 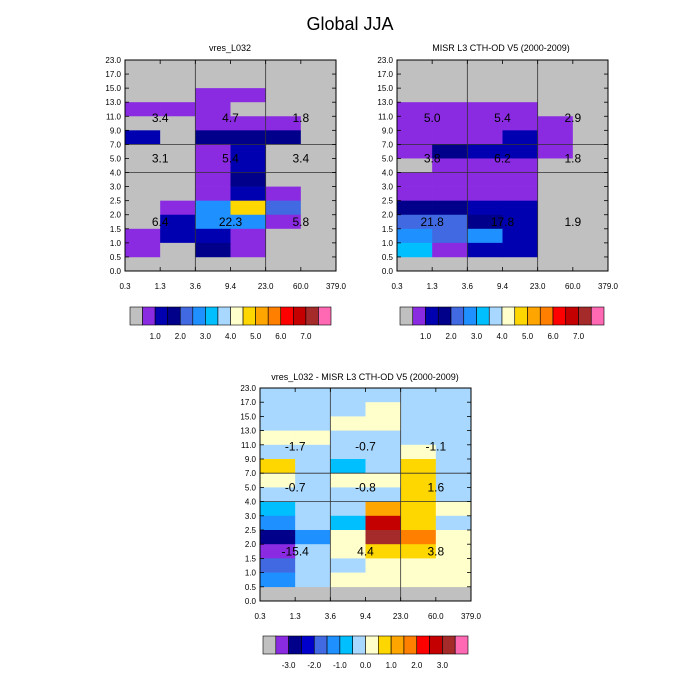 What do you see at coordinates (365, 551) in the screenshot?
I see `block-annotation: 4.4` at bounding box center [365, 551].